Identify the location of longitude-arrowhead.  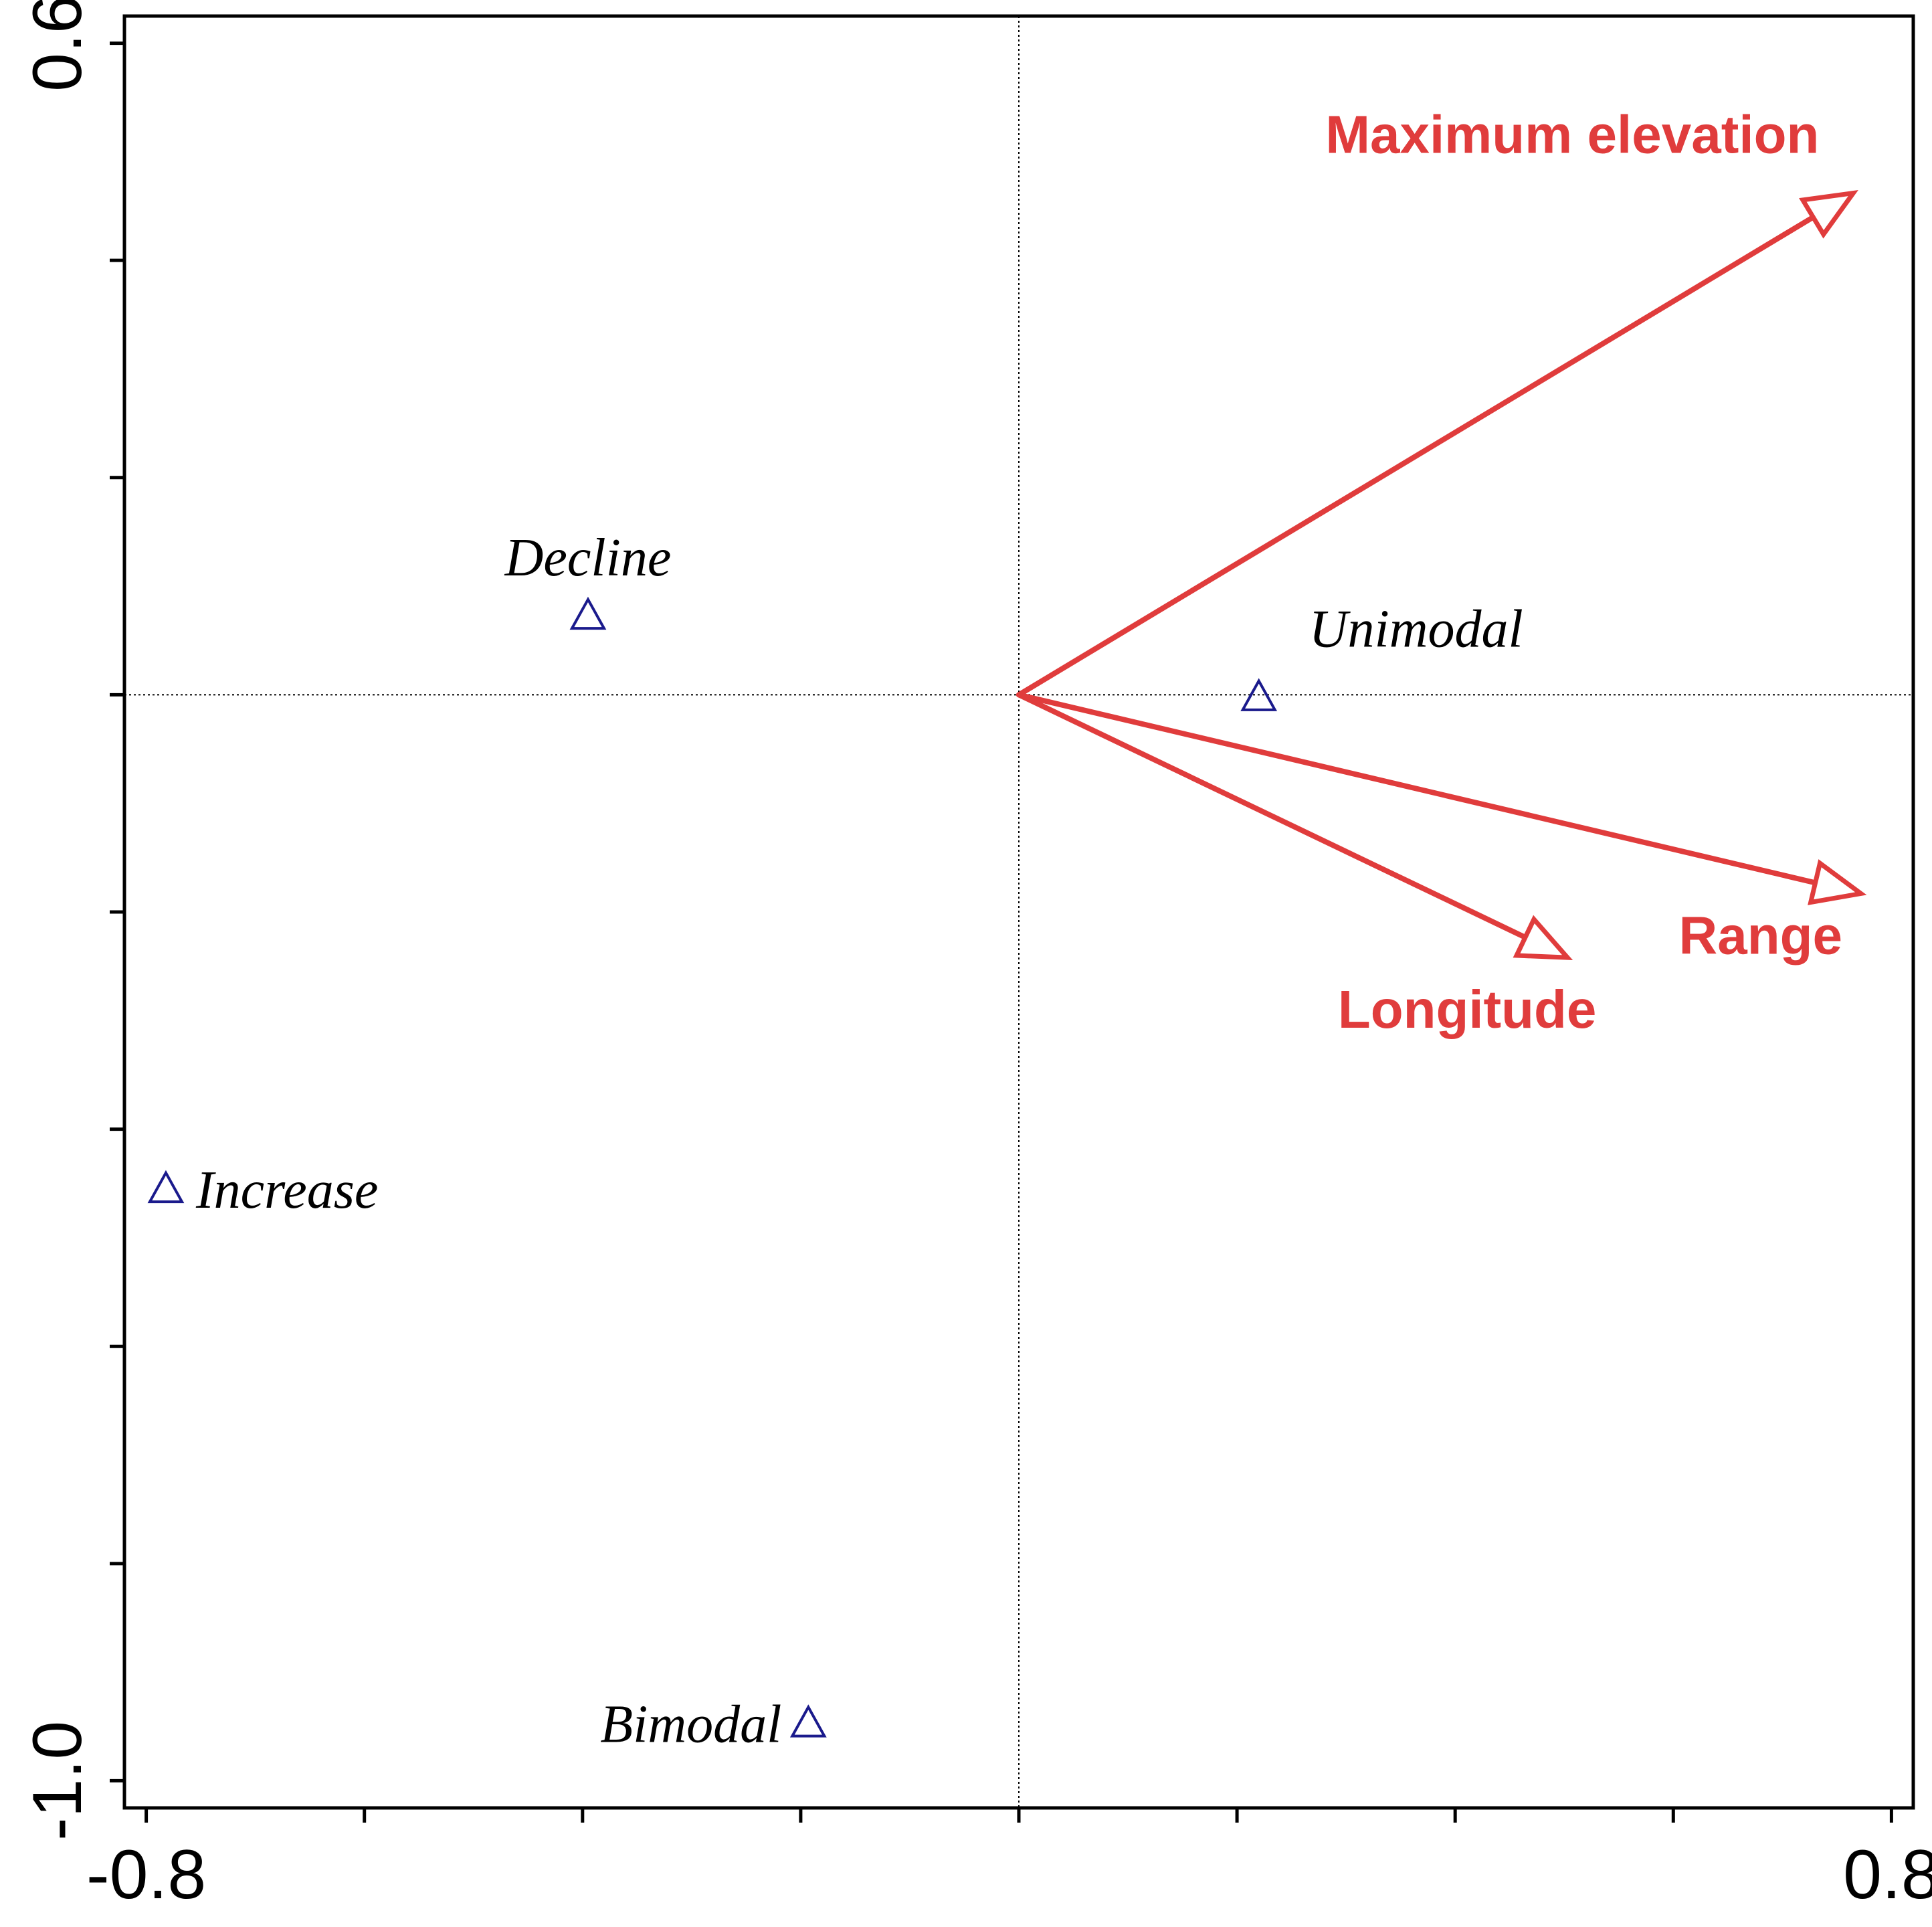
(1543, 938).